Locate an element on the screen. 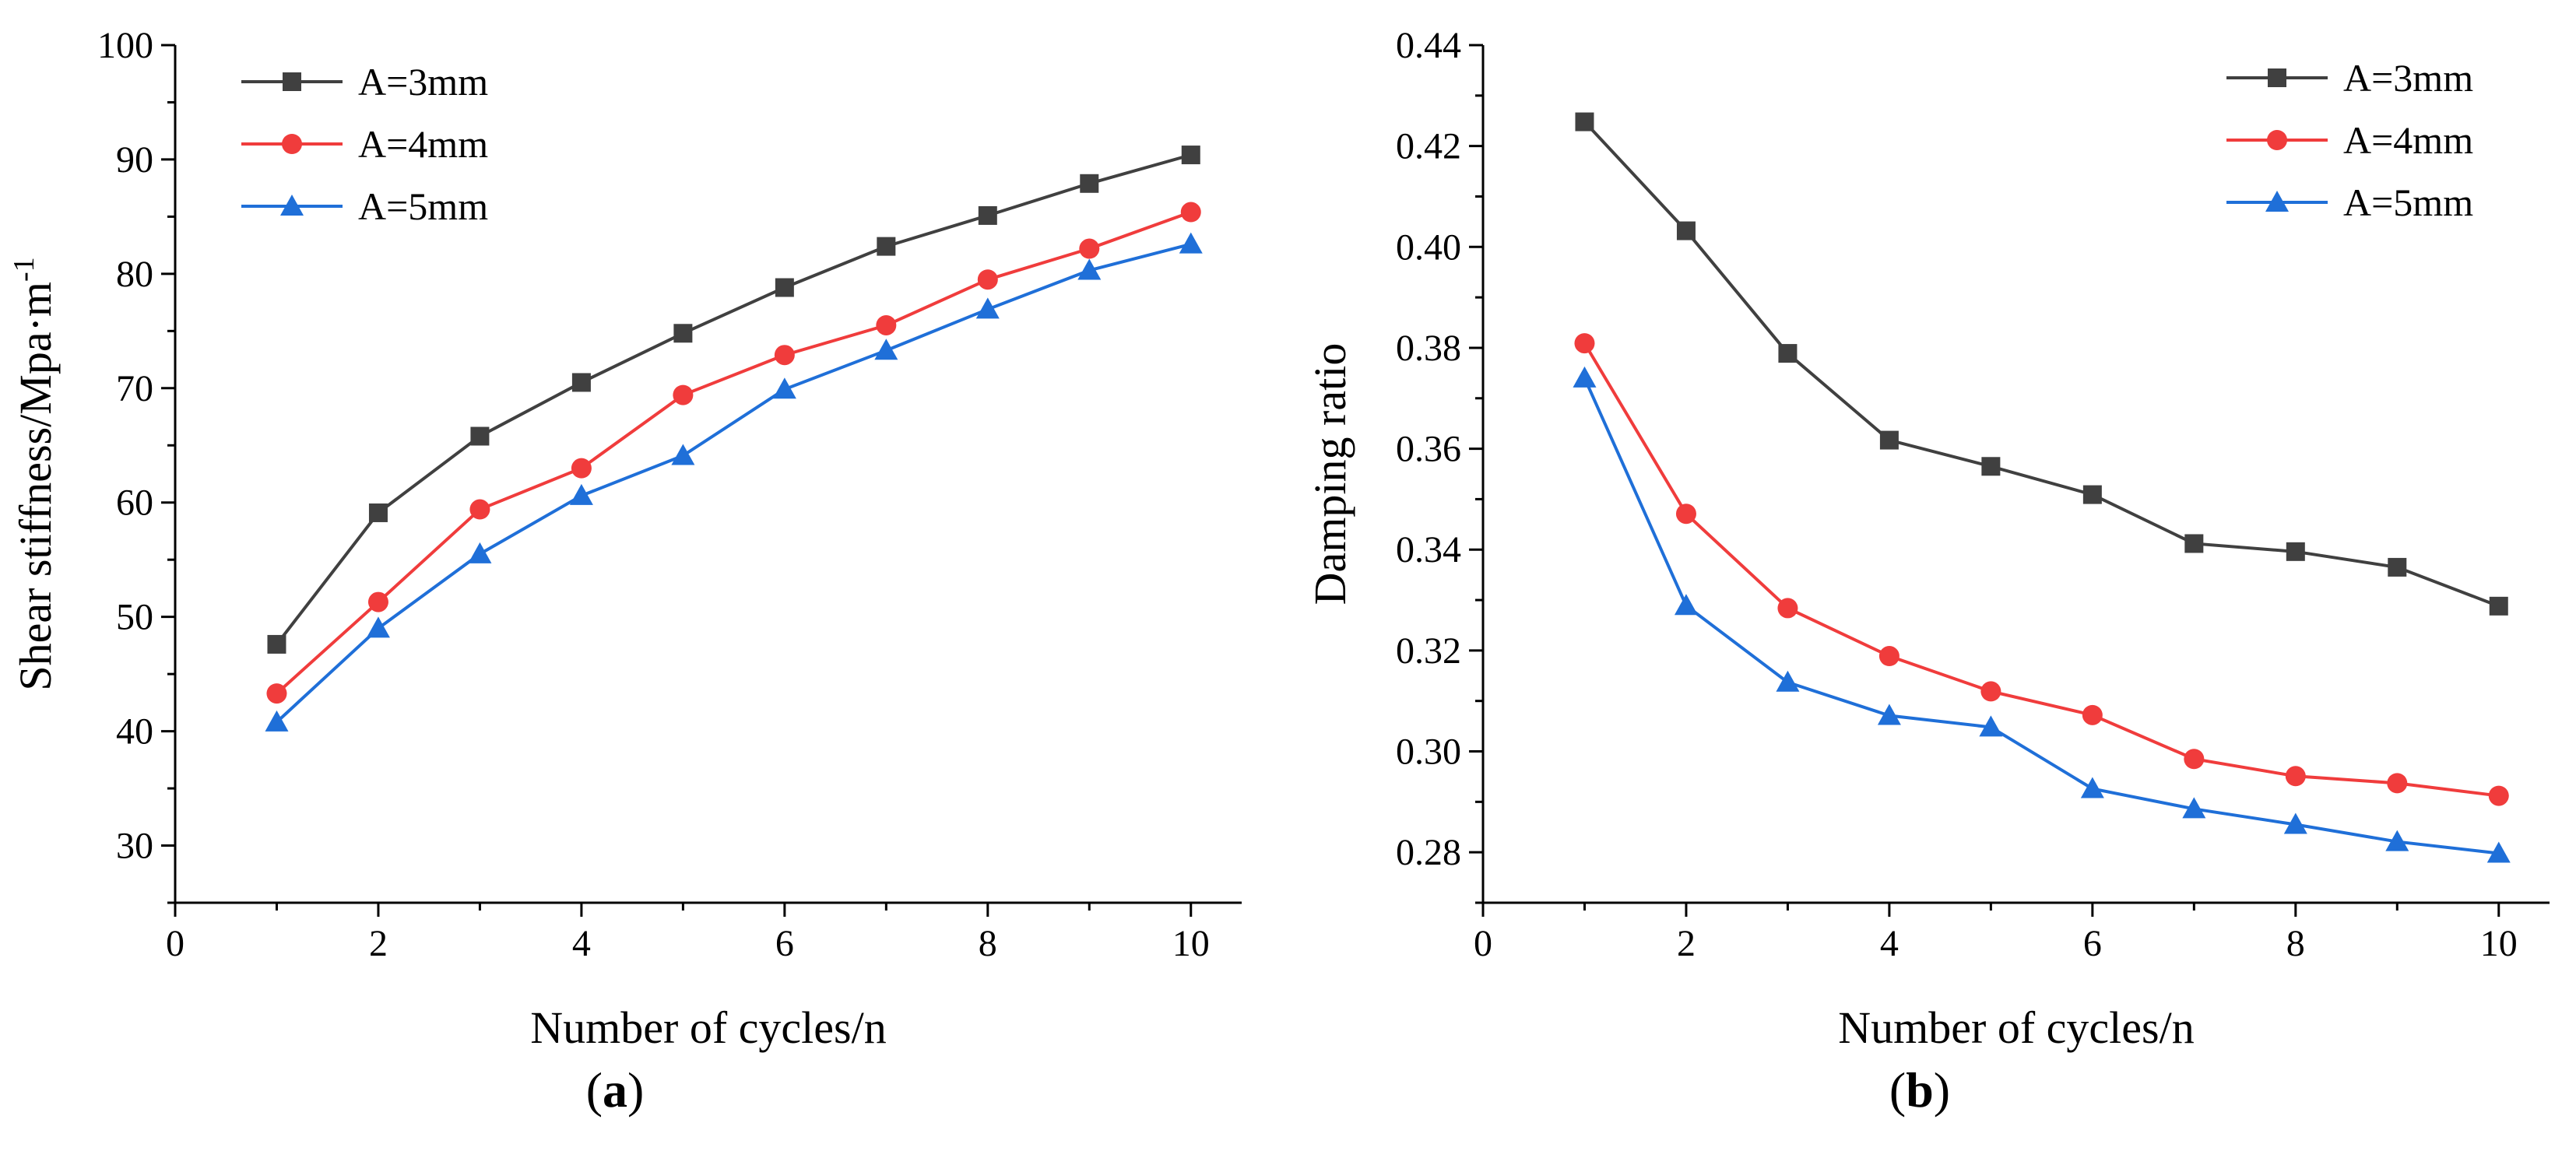 This screenshot has width=2576, height=1158. y-axis-title: Damping ratio is located at coordinates (1330, 474).